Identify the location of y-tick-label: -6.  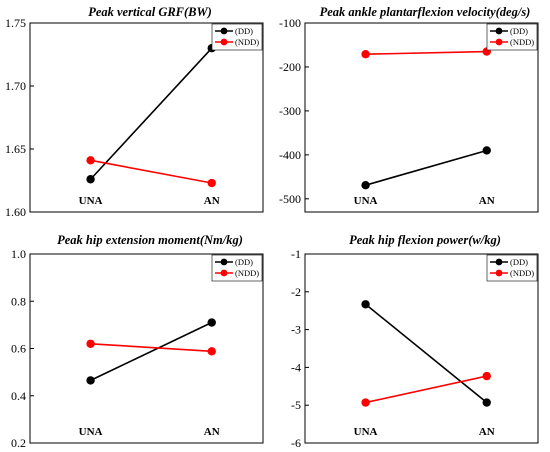
(296, 443).